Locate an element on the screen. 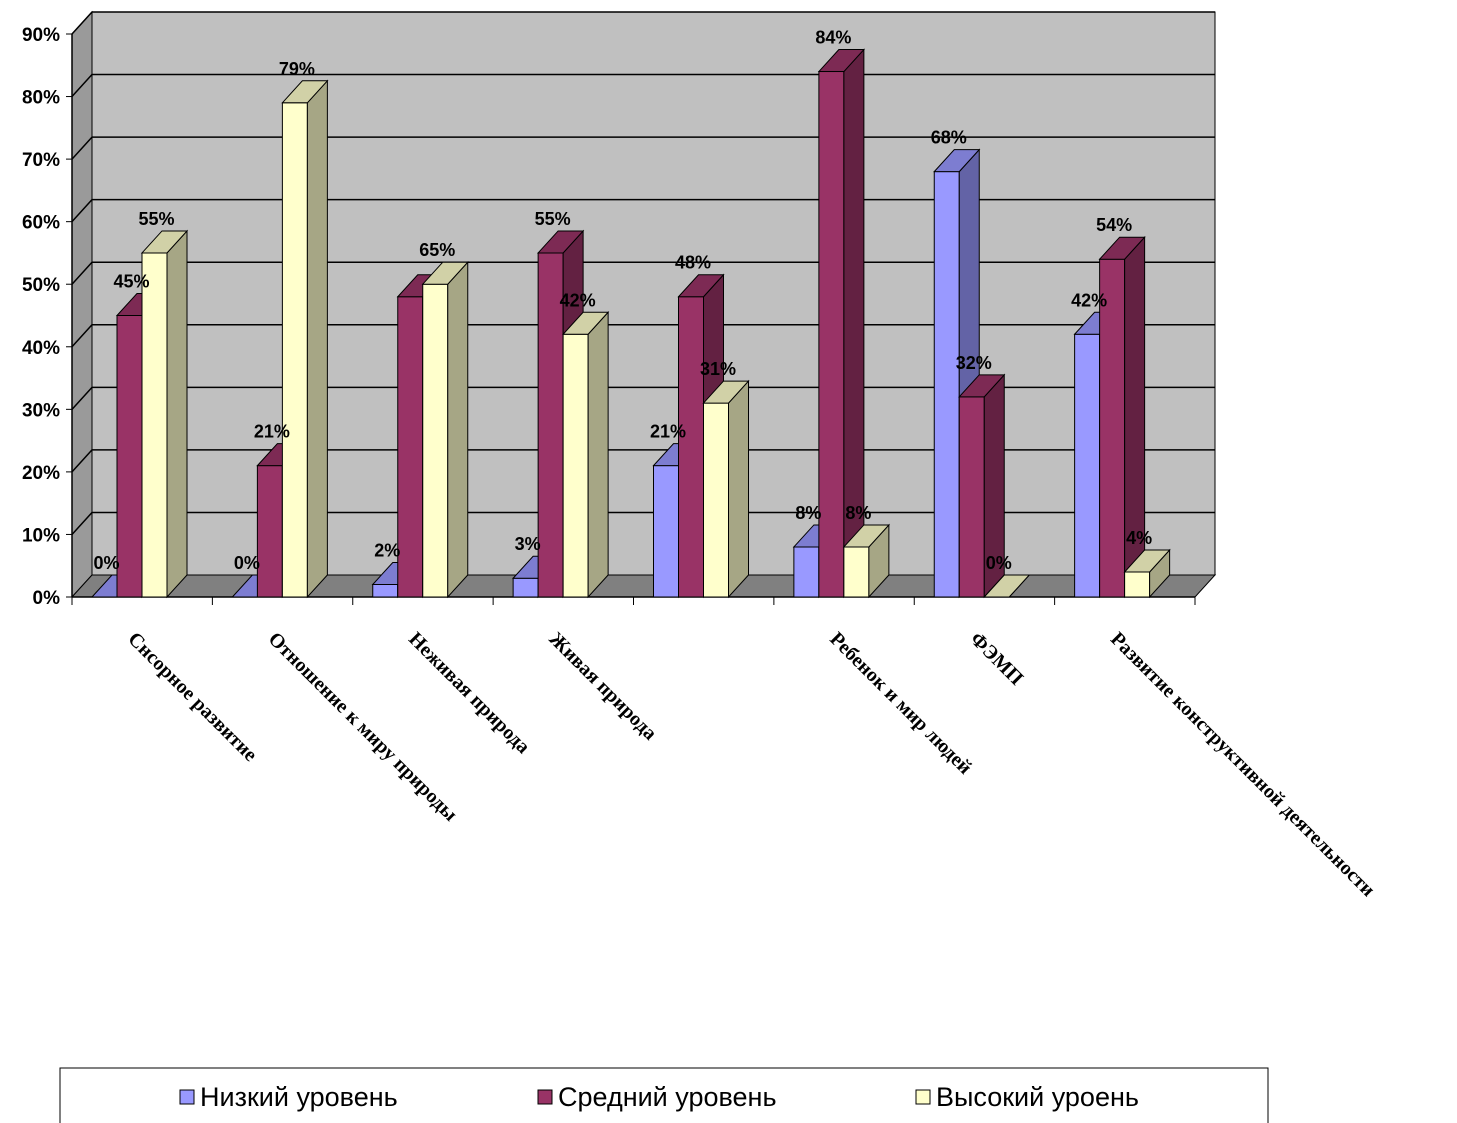 The height and width of the screenshot is (1123, 1457). y-tick-label: 0% is located at coordinates (47, 598).